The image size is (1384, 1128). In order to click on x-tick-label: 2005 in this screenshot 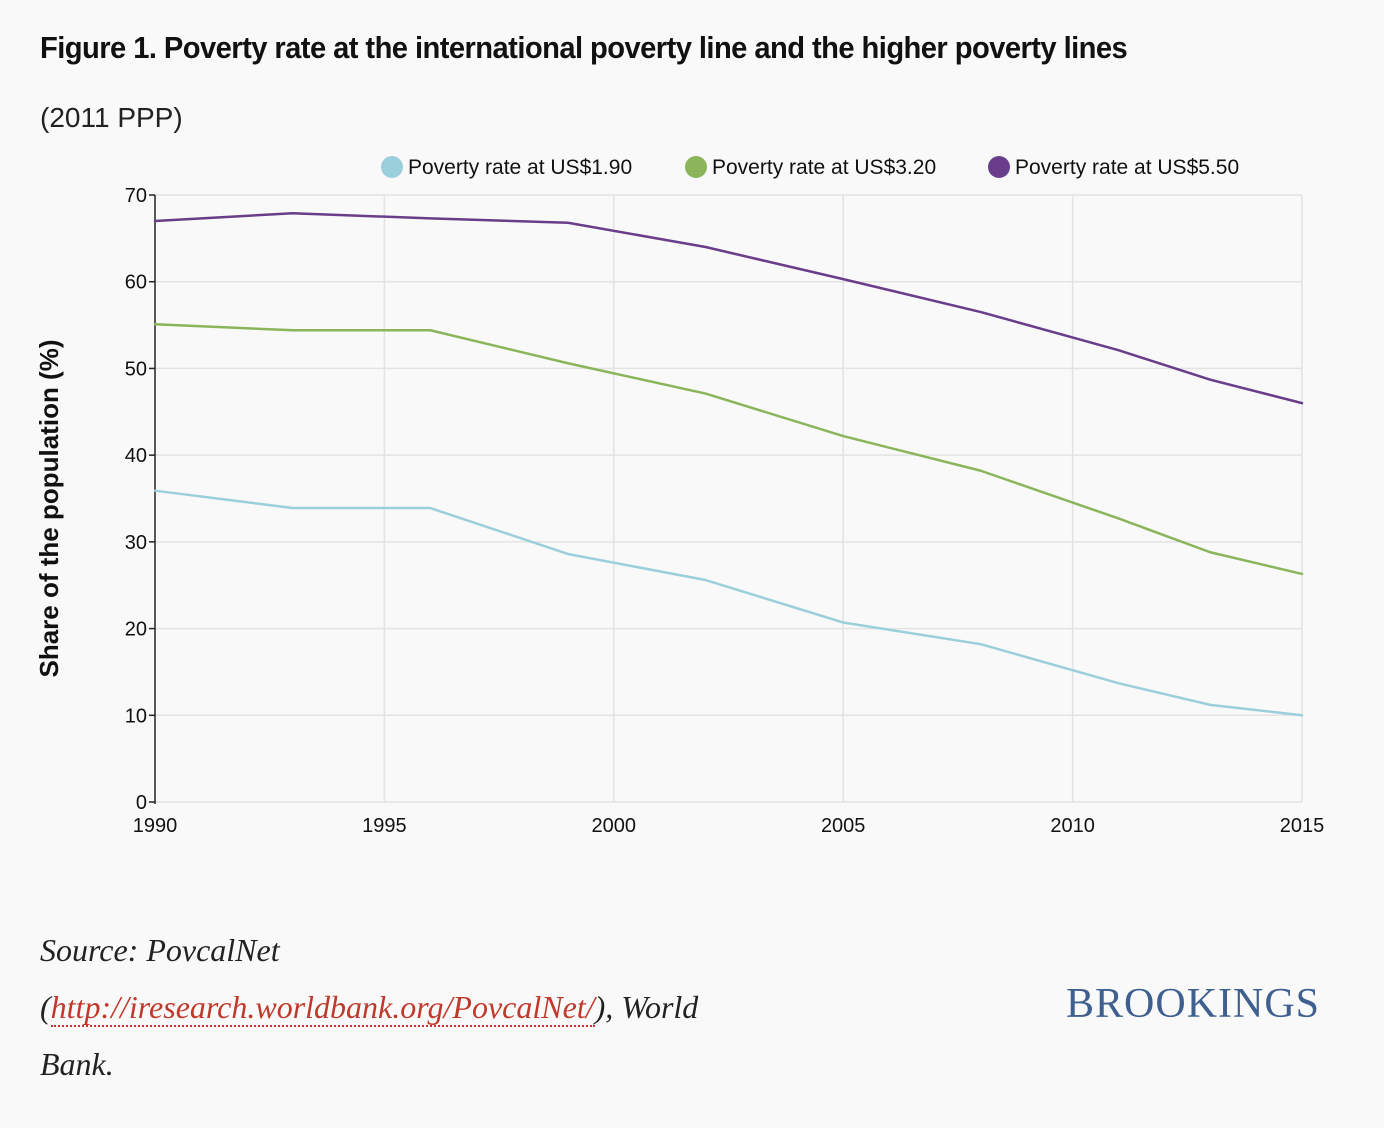, I will do `click(843, 826)`.